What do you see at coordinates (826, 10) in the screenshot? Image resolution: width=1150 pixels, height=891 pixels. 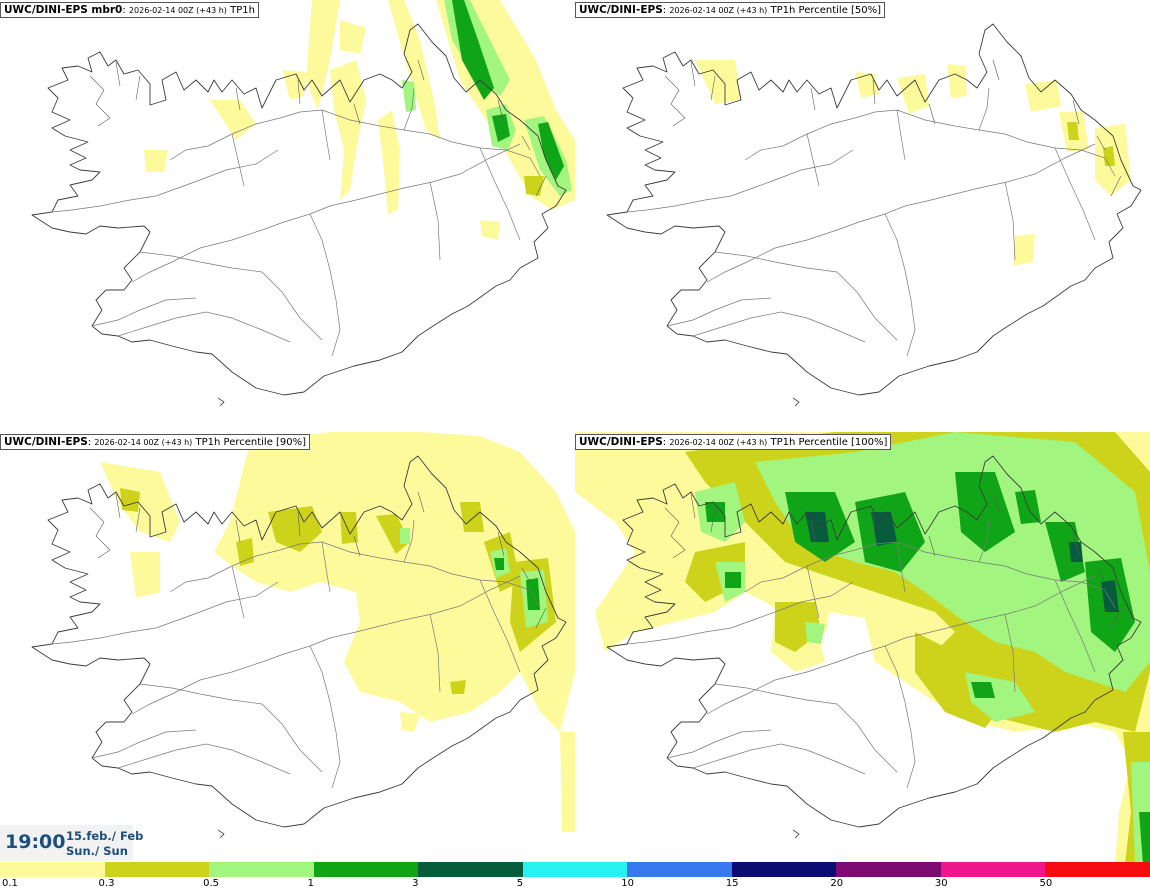 I see `panel-parameter: TP1h Percentile [50%]` at bounding box center [826, 10].